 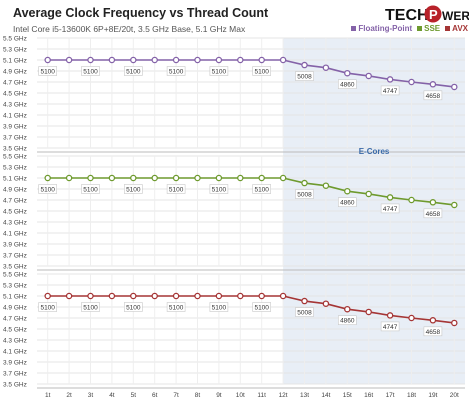 I want to click on logo-text-p: P, so click(x=433, y=14).